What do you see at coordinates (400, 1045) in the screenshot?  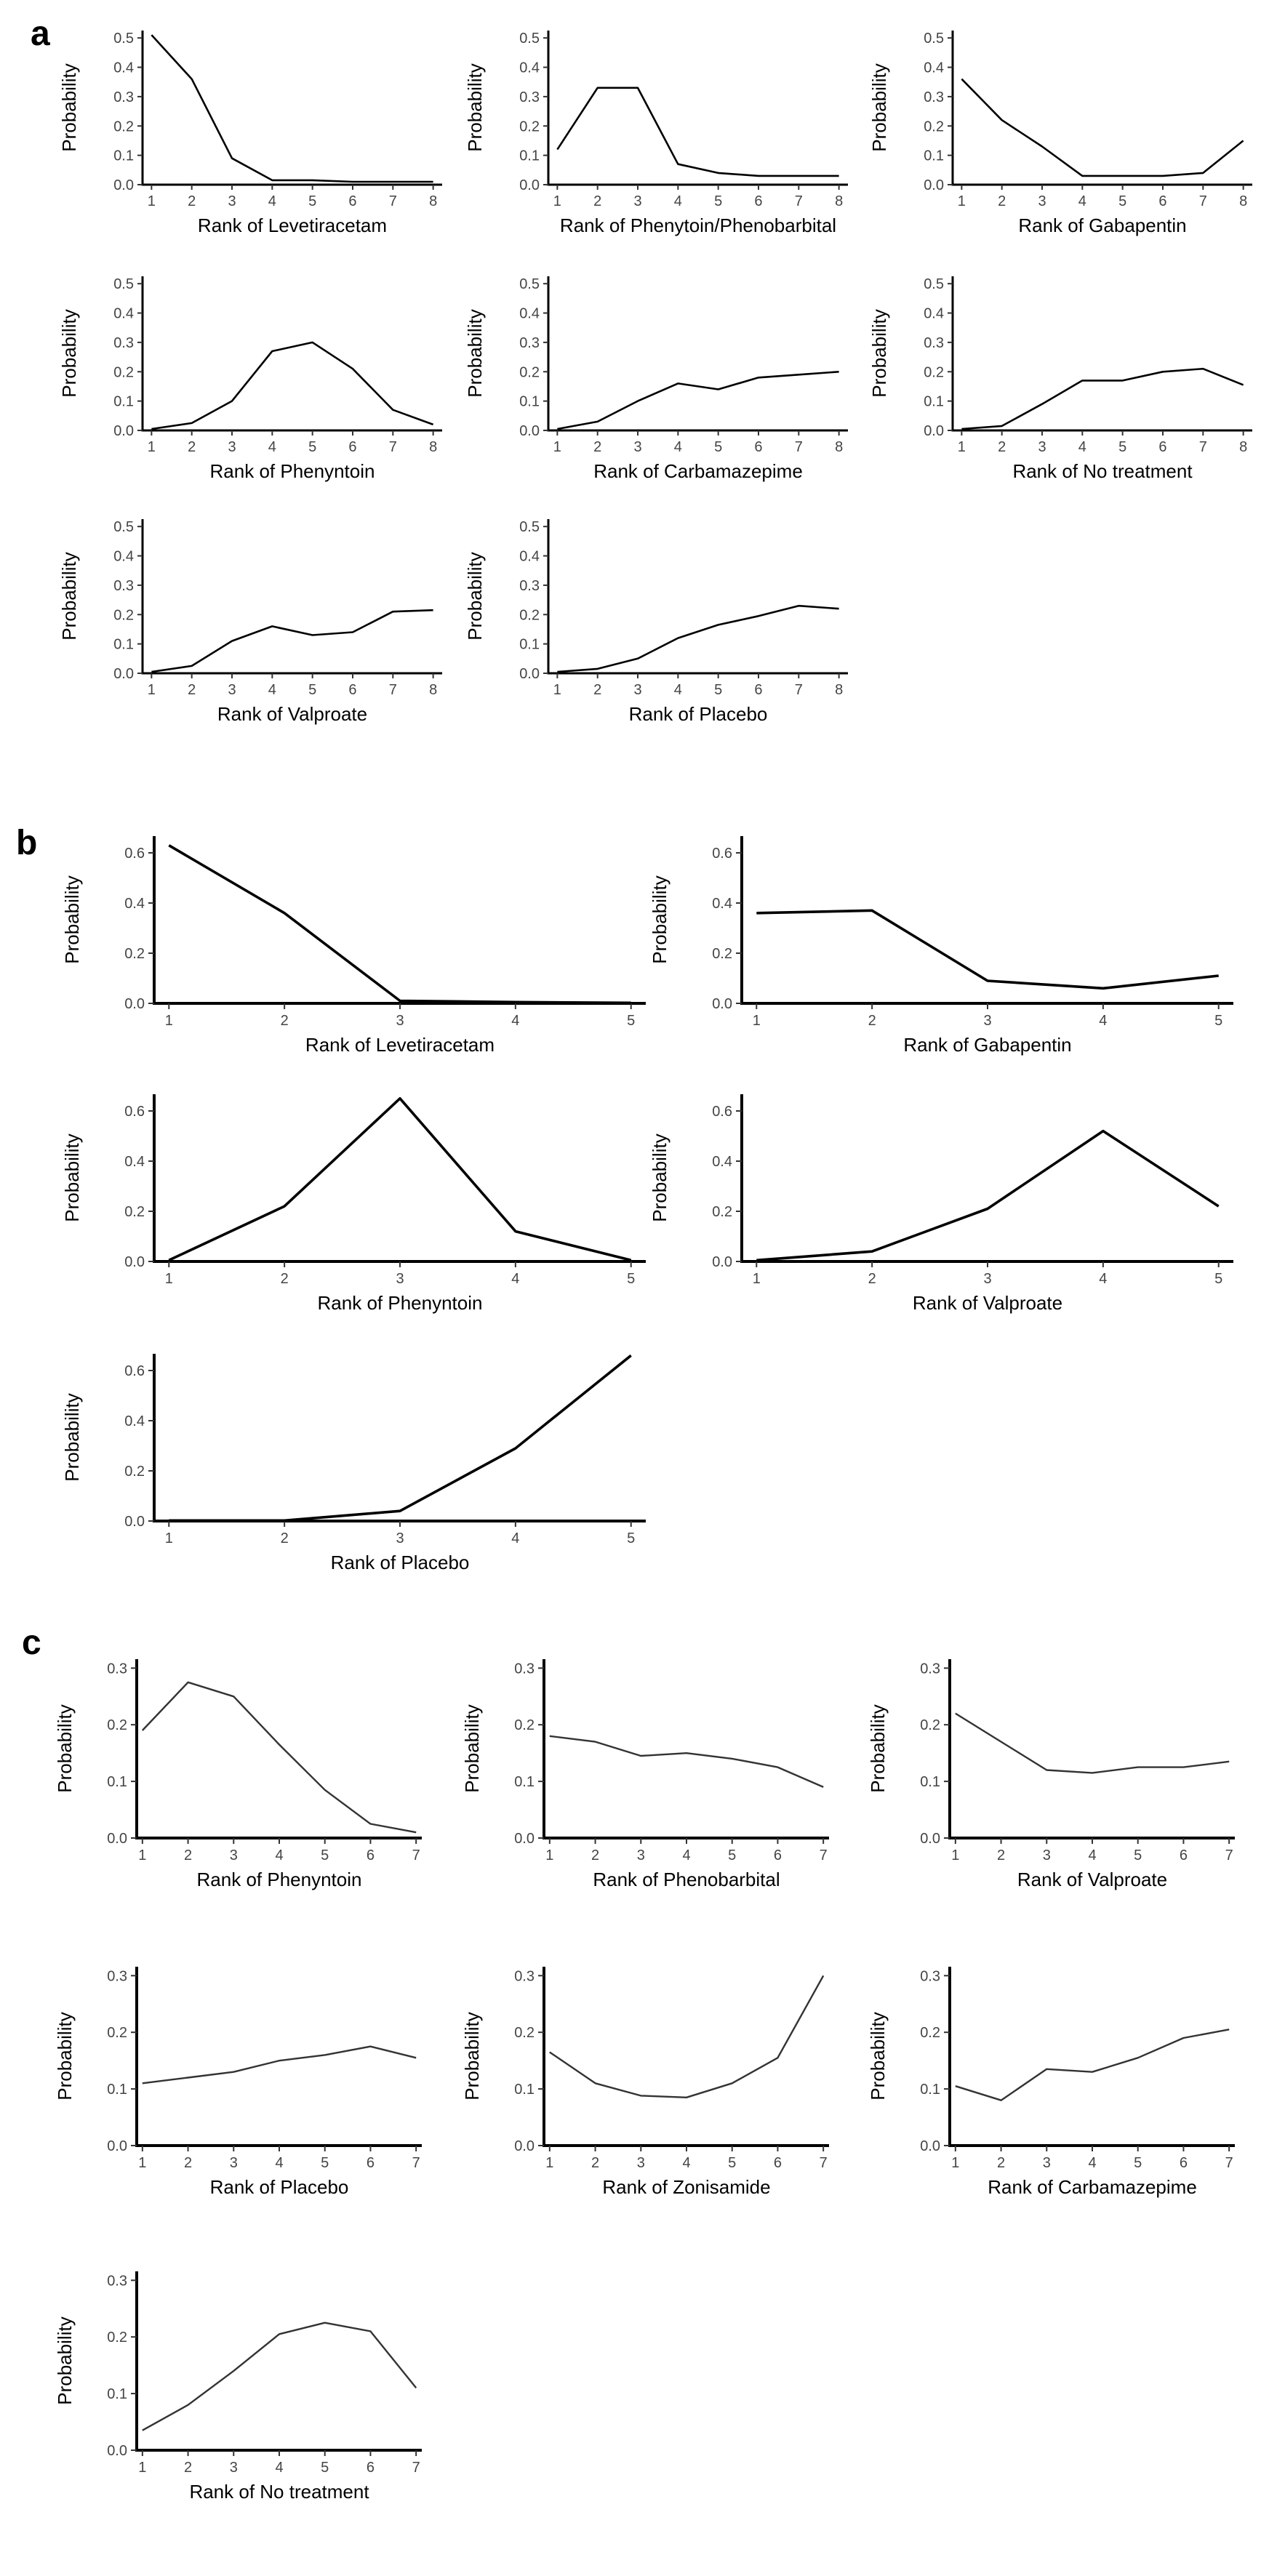 I see `x-axis-title: Rank of Levetiracetam` at bounding box center [400, 1045].